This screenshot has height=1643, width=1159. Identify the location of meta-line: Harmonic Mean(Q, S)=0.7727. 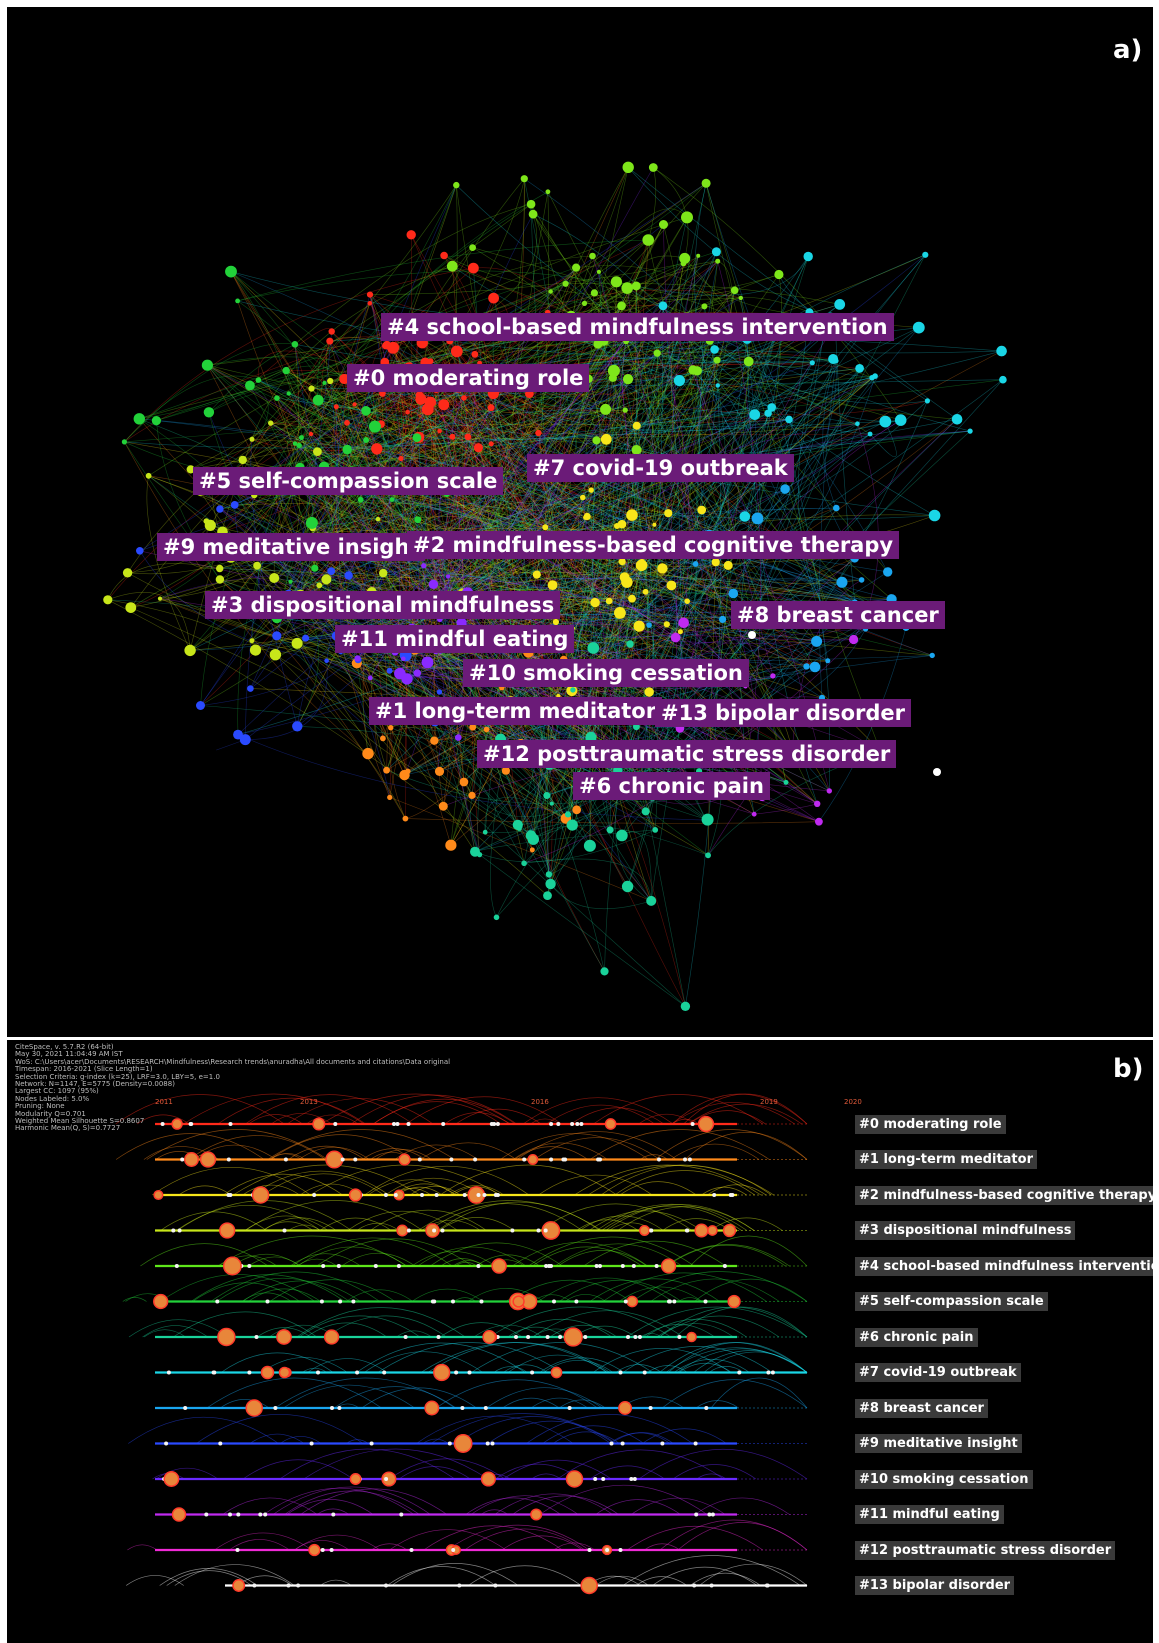
(68, 1128).